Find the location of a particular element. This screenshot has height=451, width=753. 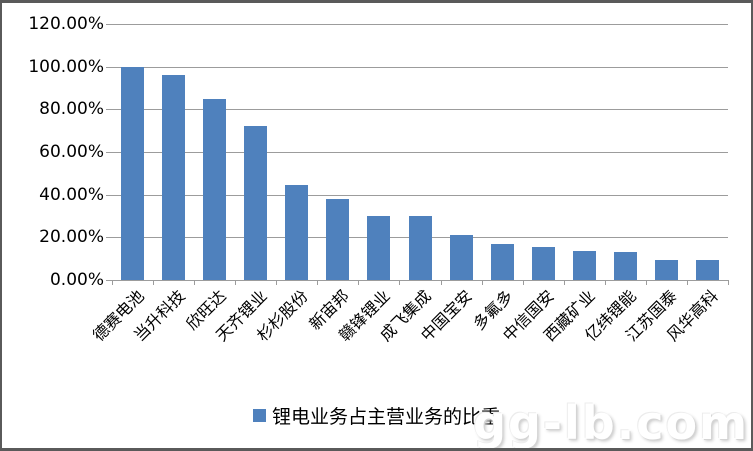

legend: 锂电业务占主营业务的比重 is located at coordinates (376, 415).